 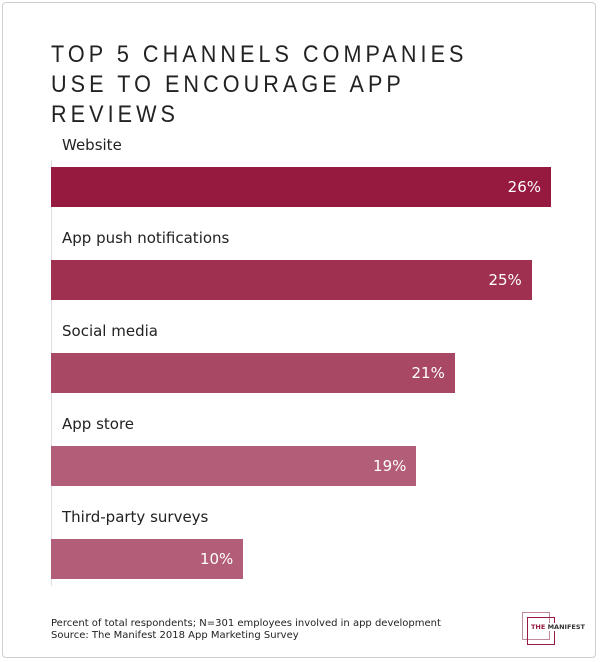 What do you see at coordinates (146, 238) in the screenshot?
I see `category-label: App push notifications` at bounding box center [146, 238].